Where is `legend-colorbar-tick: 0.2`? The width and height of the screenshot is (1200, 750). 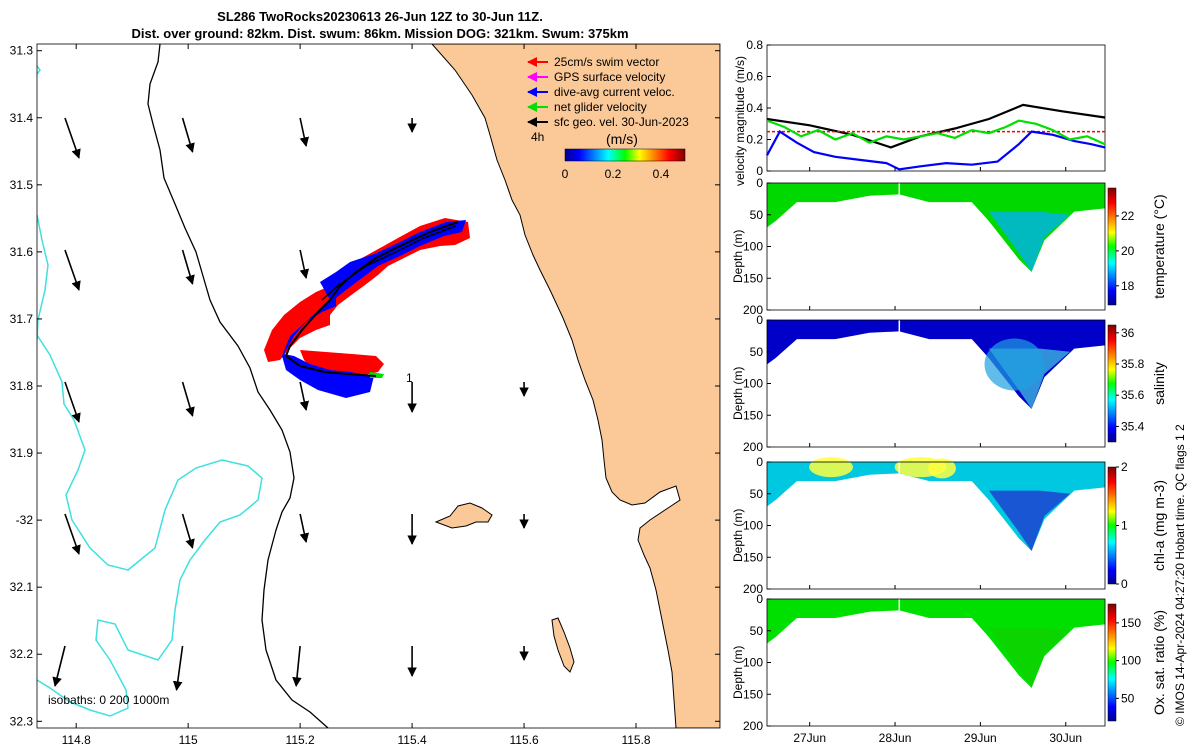 legend-colorbar-tick: 0.2 is located at coordinates (613, 174).